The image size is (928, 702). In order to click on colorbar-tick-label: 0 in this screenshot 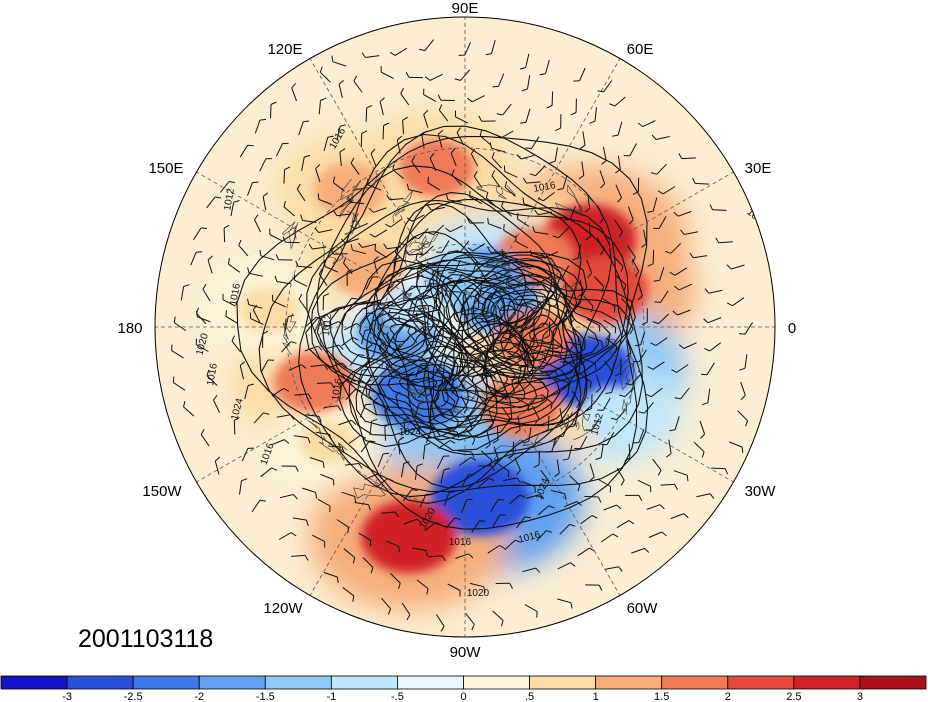, I will do `click(463, 696)`.